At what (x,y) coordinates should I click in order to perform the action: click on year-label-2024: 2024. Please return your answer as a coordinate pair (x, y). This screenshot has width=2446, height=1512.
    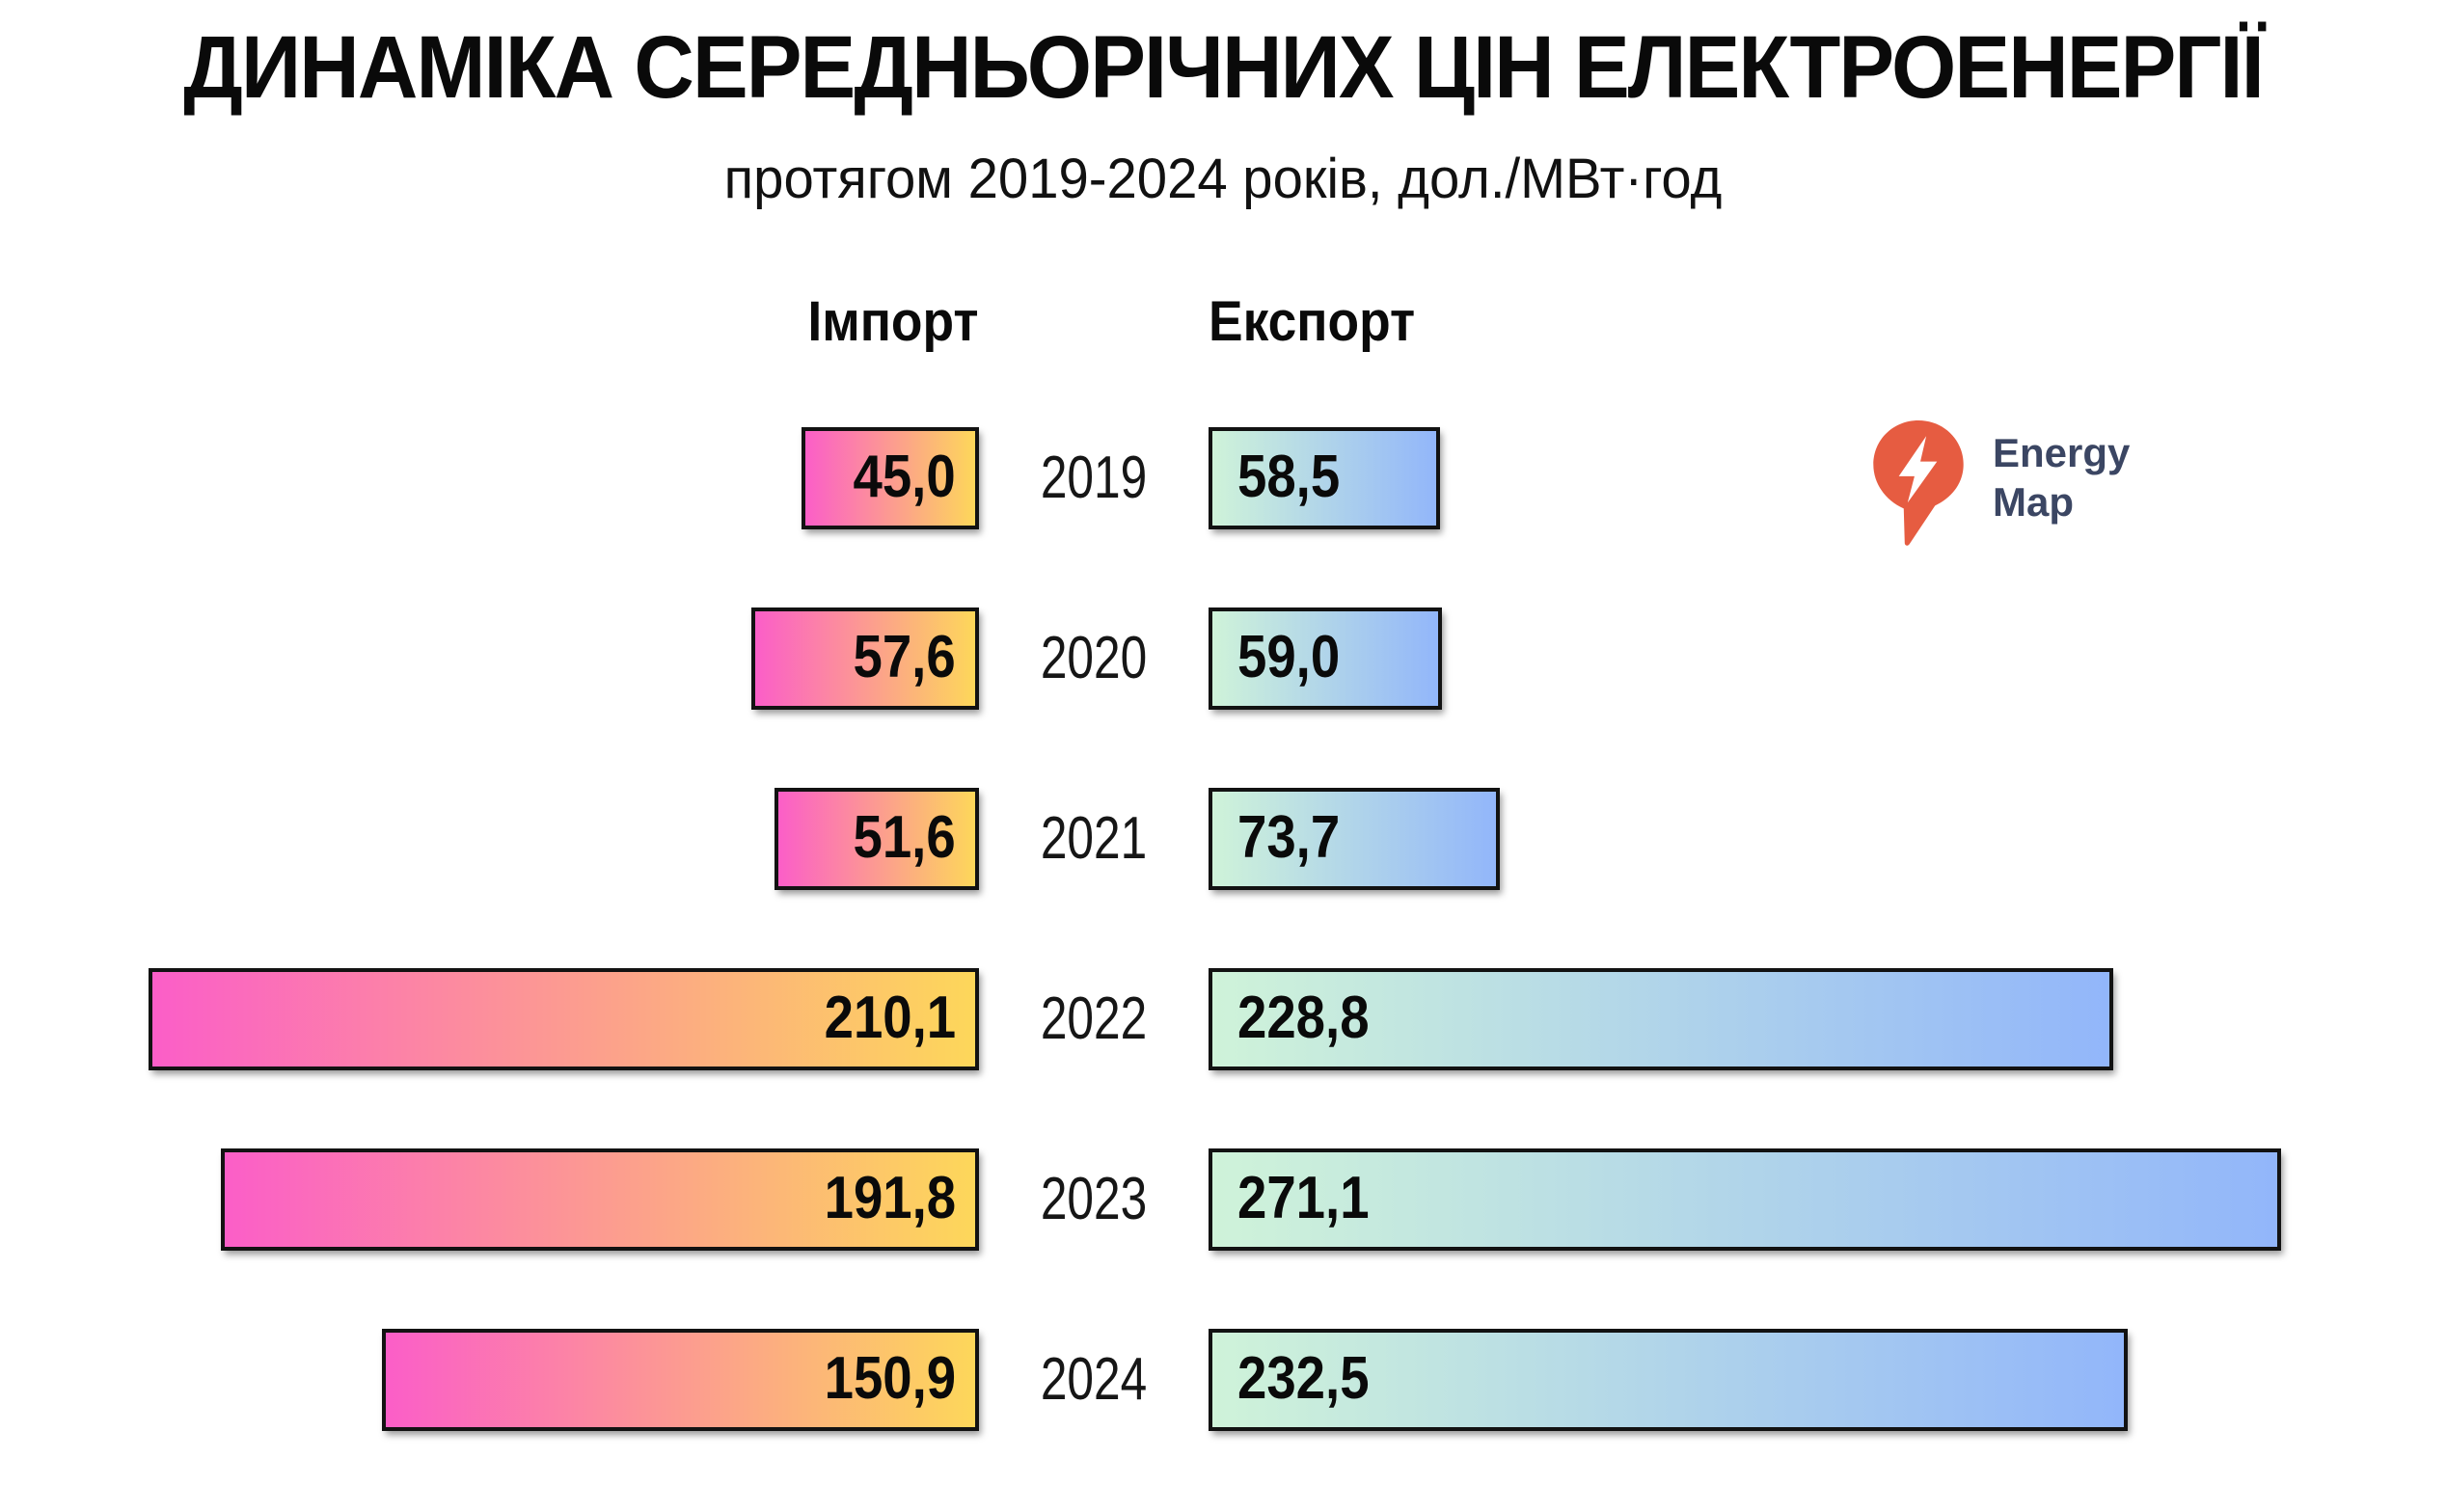
    Looking at the image, I should click on (1094, 1379).